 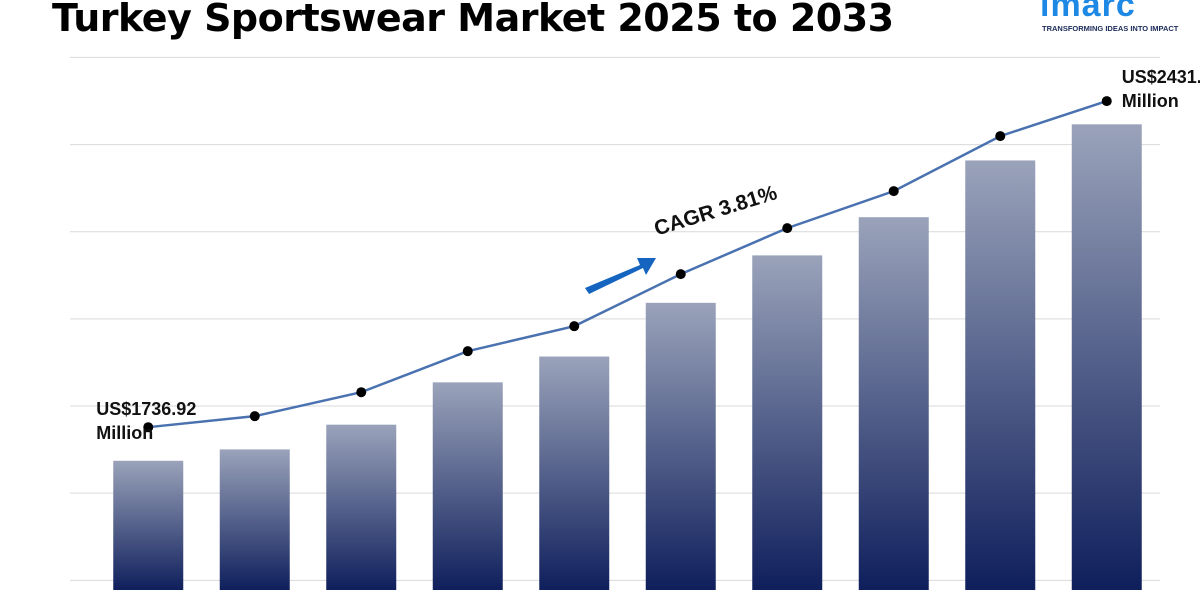 I want to click on logo-tagline: TRANSFORMING IDEAS INTO IMPACT, so click(x=1110, y=28).